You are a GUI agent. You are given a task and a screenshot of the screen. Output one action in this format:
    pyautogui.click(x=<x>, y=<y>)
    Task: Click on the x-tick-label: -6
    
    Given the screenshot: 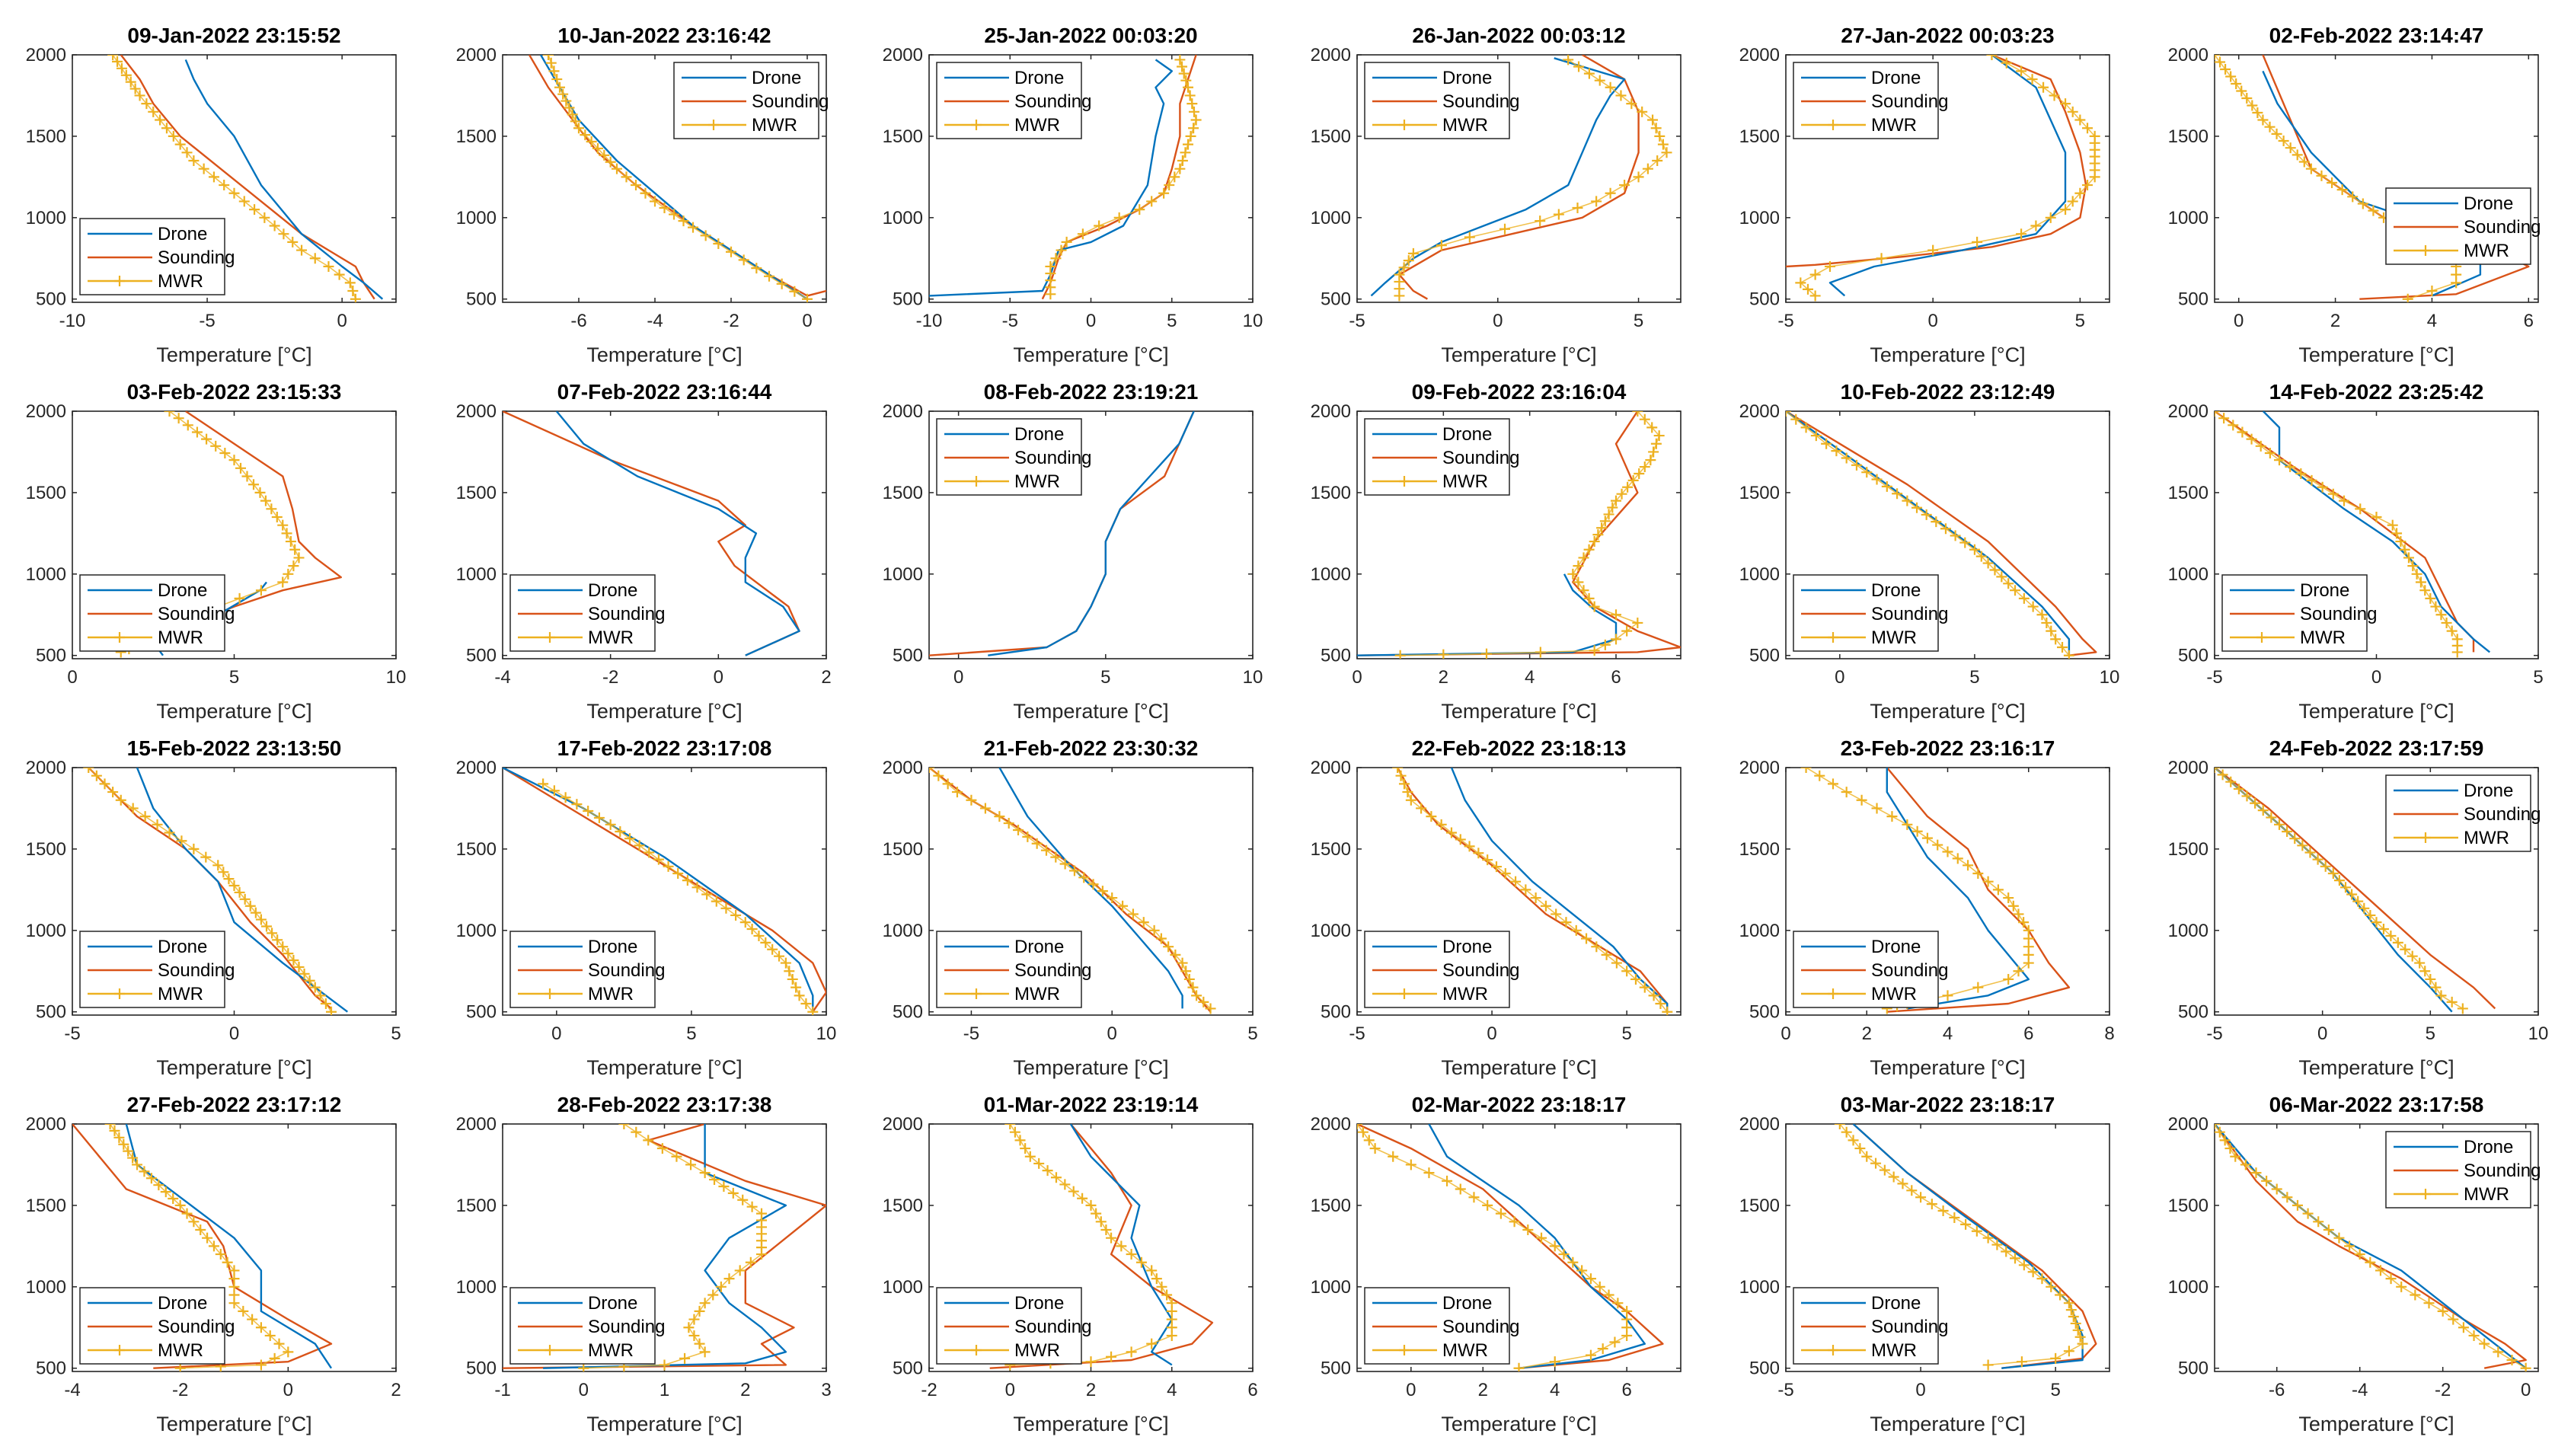 What is the action you would take?
    pyautogui.click(x=578, y=321)
    